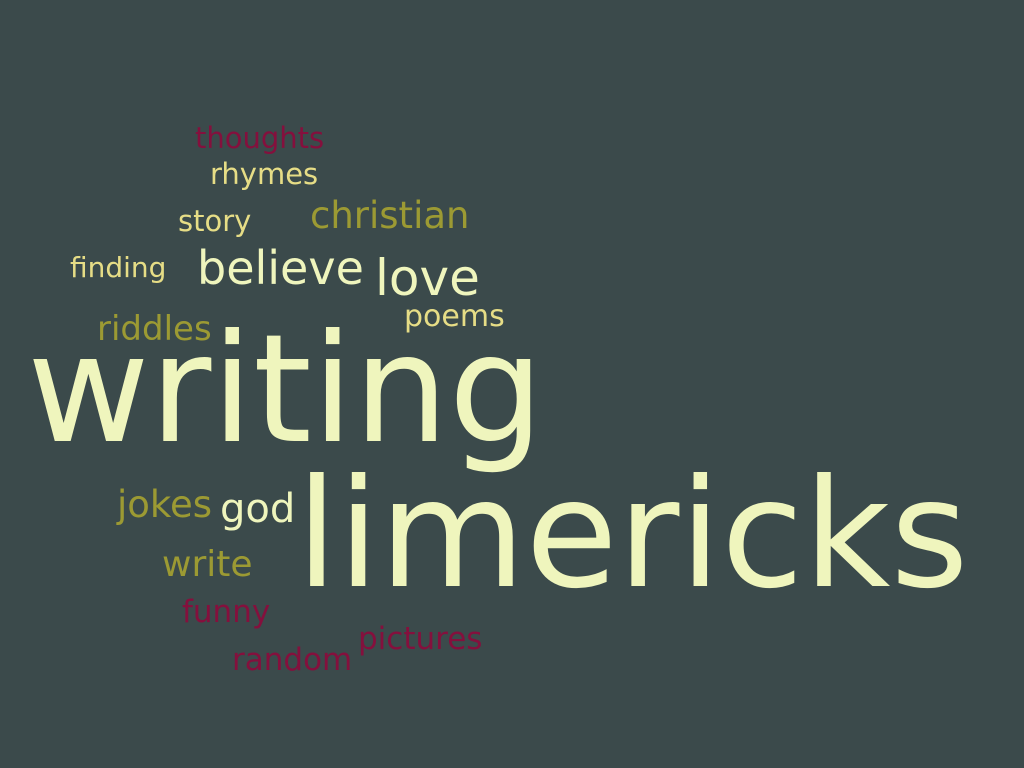  What do you see at coordinates (420, 639) in the screenshot?
I see `word-pictures: pictures` at bounding box center [420, 639].